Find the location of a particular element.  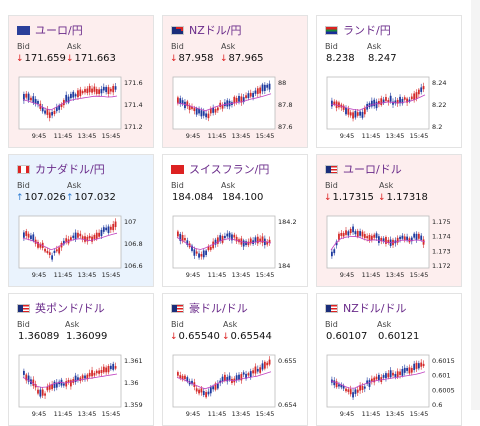

card-header: スイスフラン/円 is located at coordinates (220, 169).